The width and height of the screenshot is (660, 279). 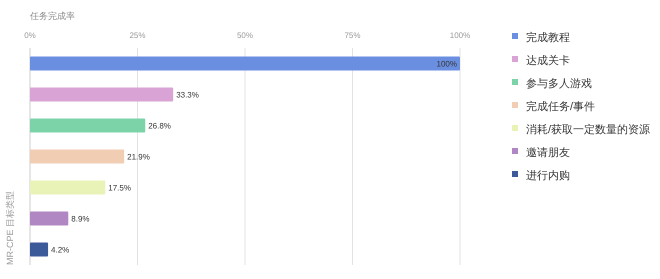 What do you see at coordinates (159, 126) in the screenshot?
I see `data-label: 26.8%` at bounding box center [159, 126].